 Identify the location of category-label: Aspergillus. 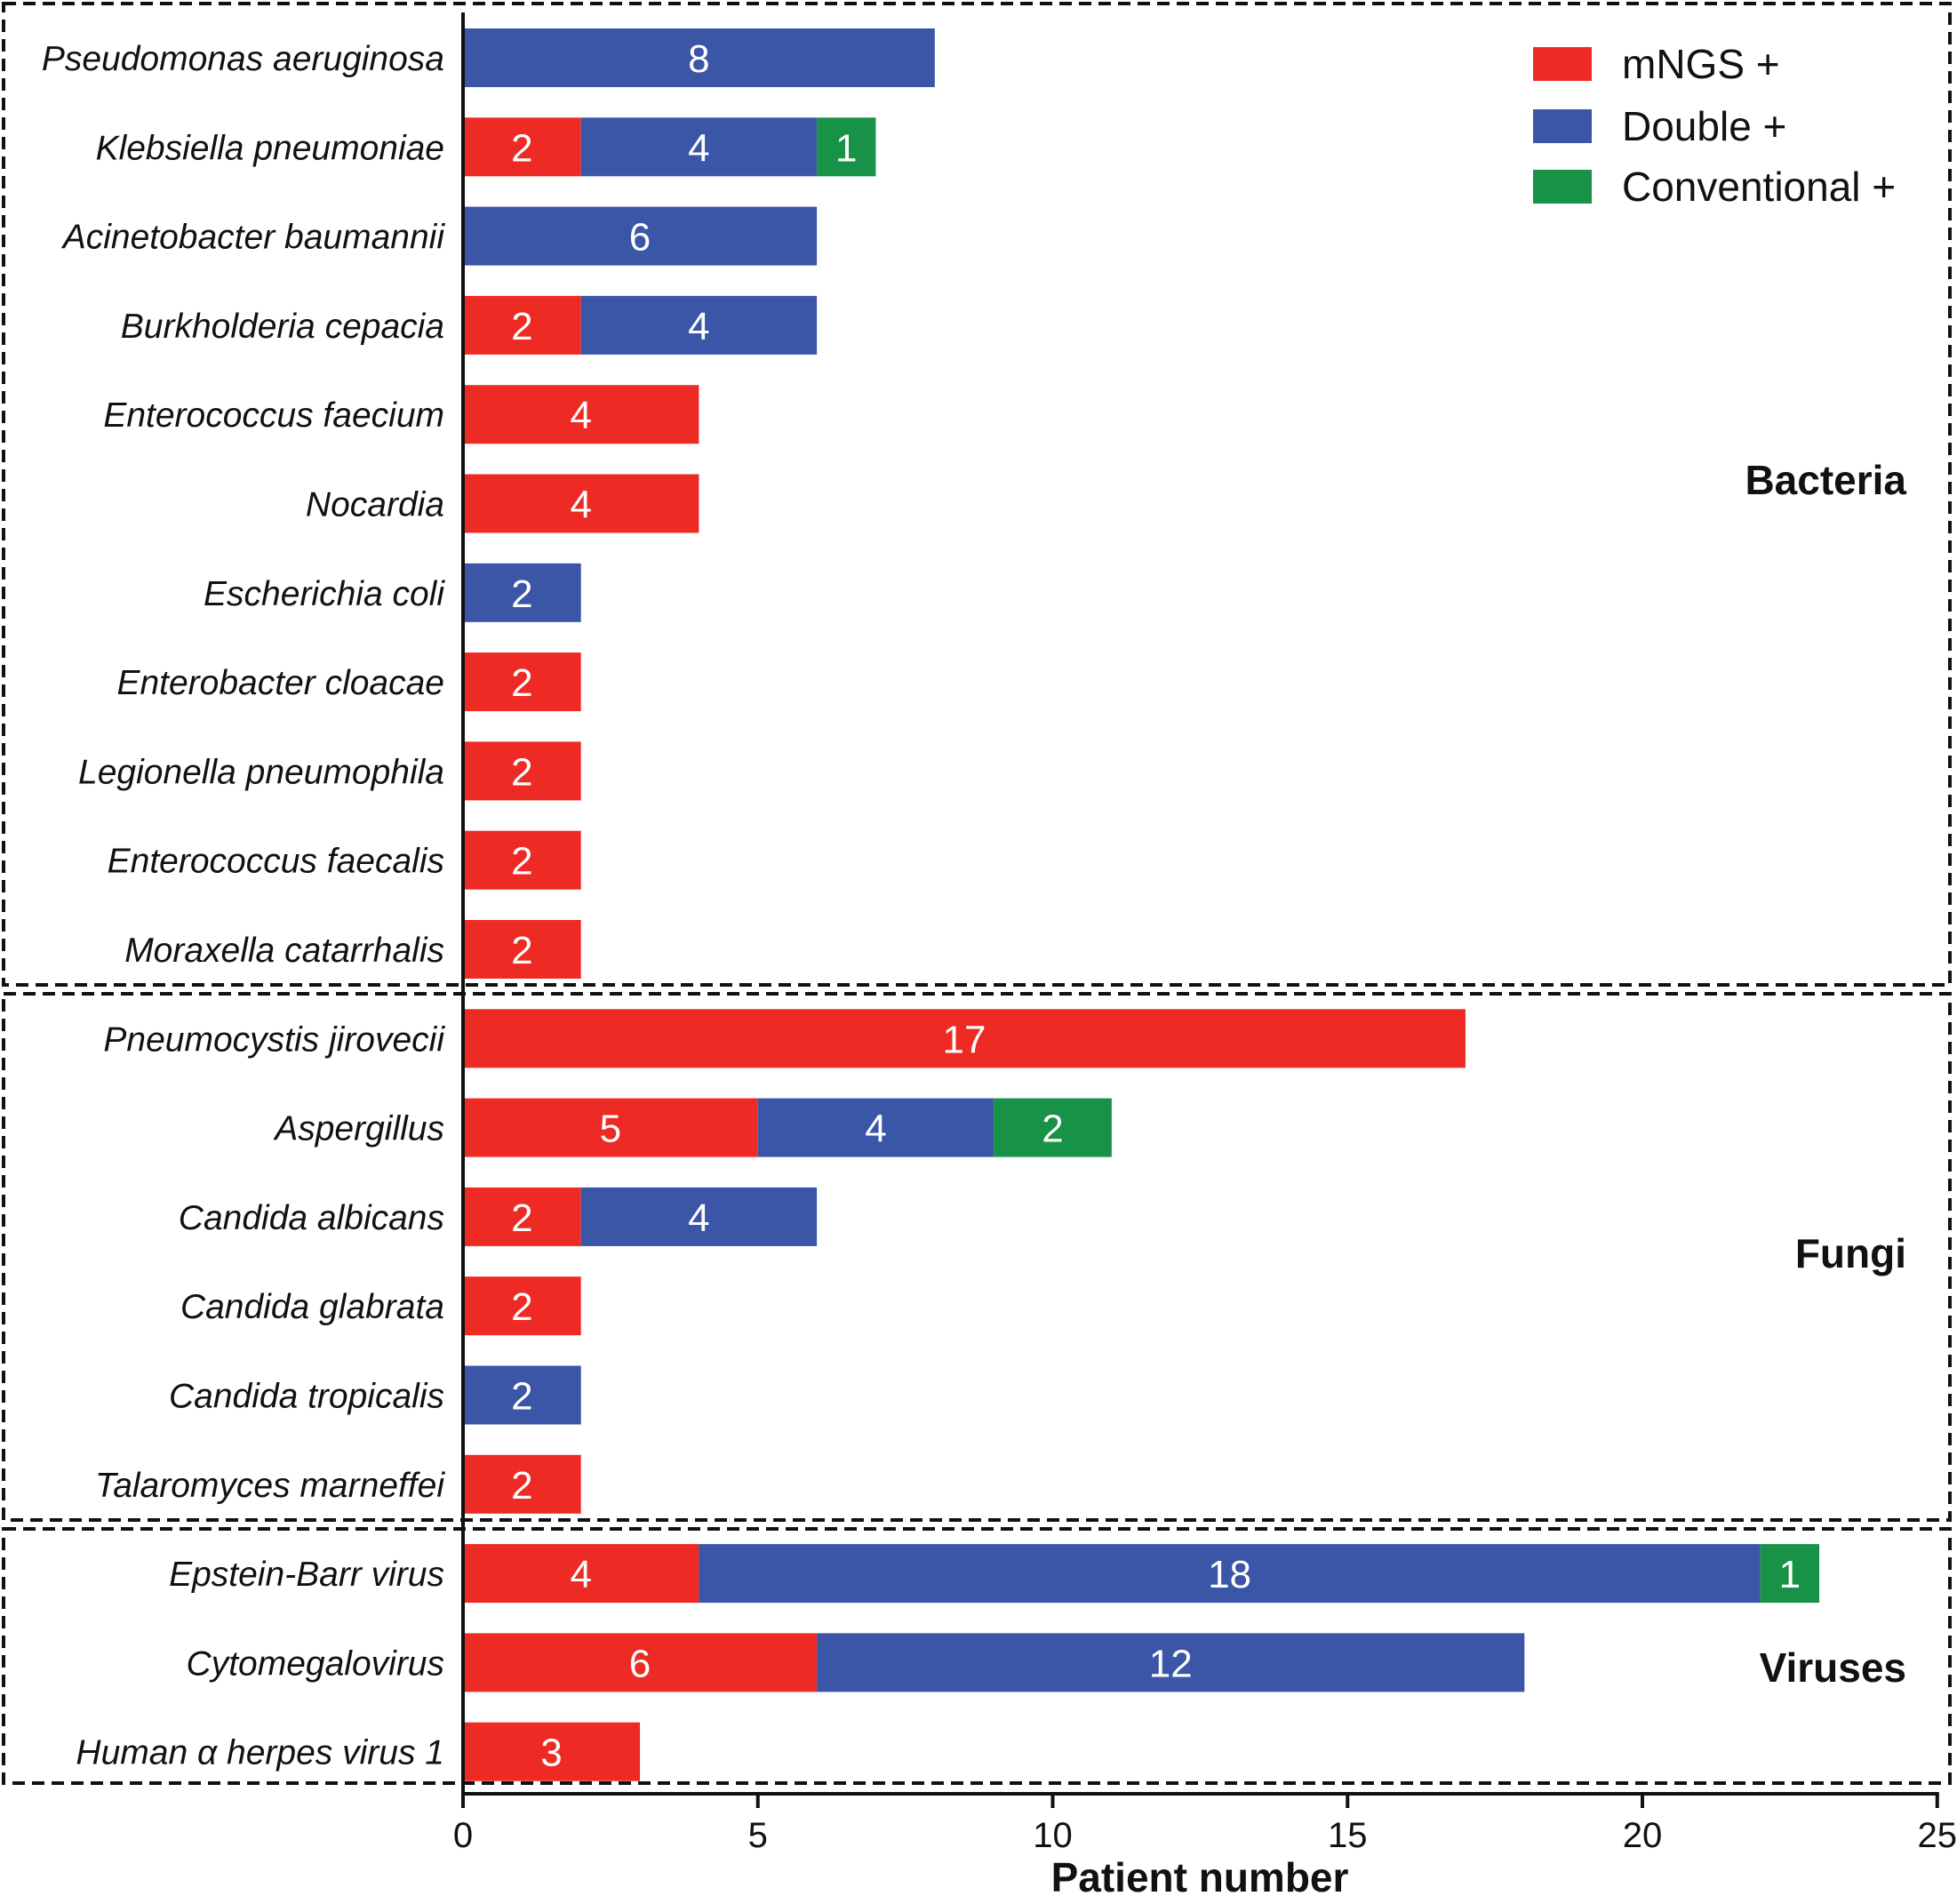
(358, 1129).